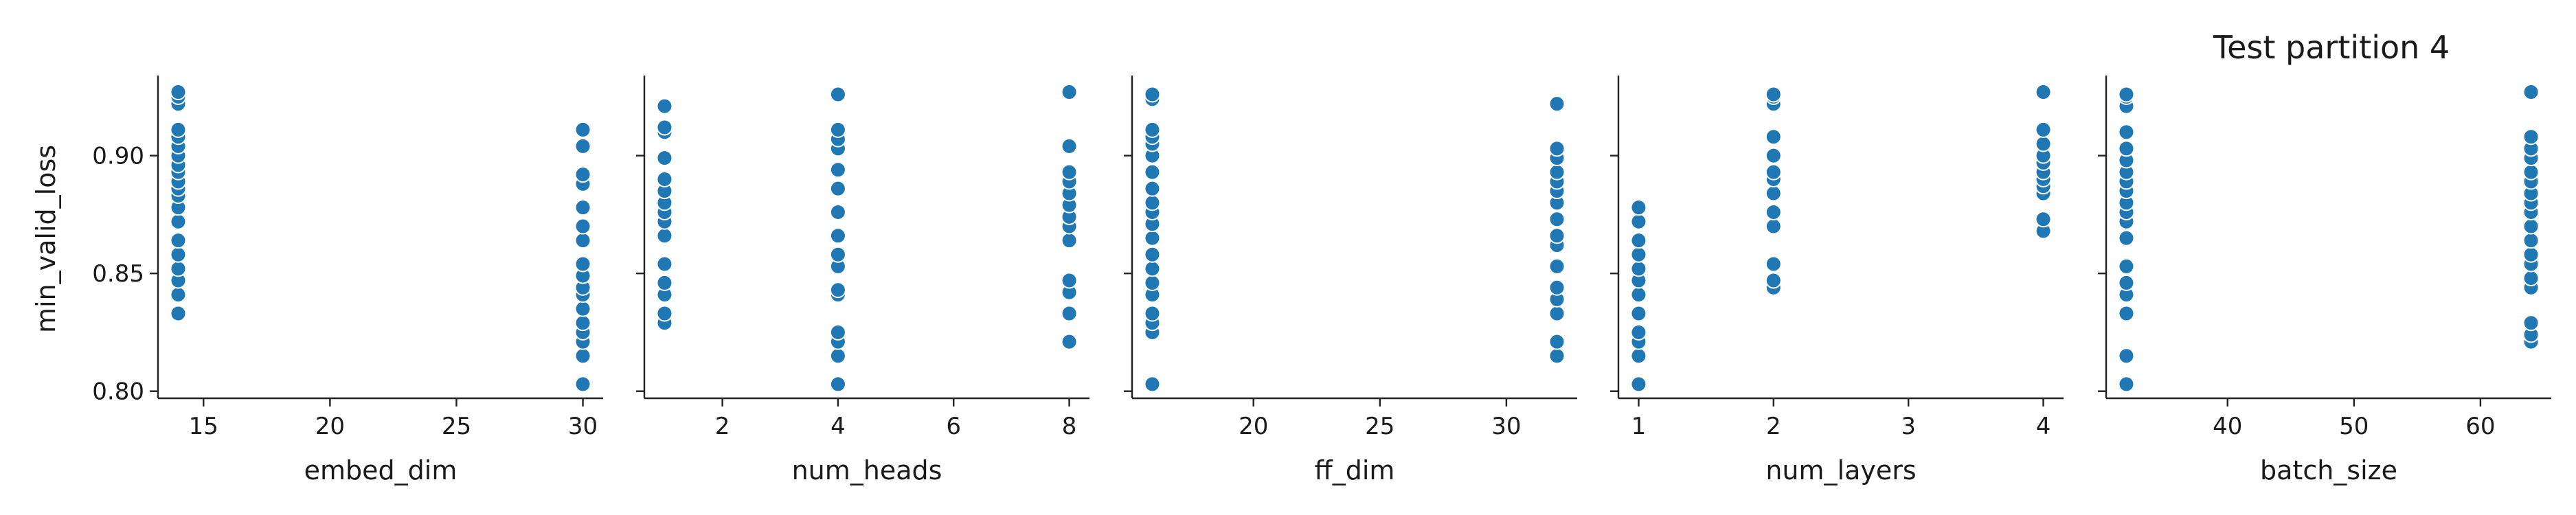  I want to click on x-axis-label: embed_dim, so click(380, 470).